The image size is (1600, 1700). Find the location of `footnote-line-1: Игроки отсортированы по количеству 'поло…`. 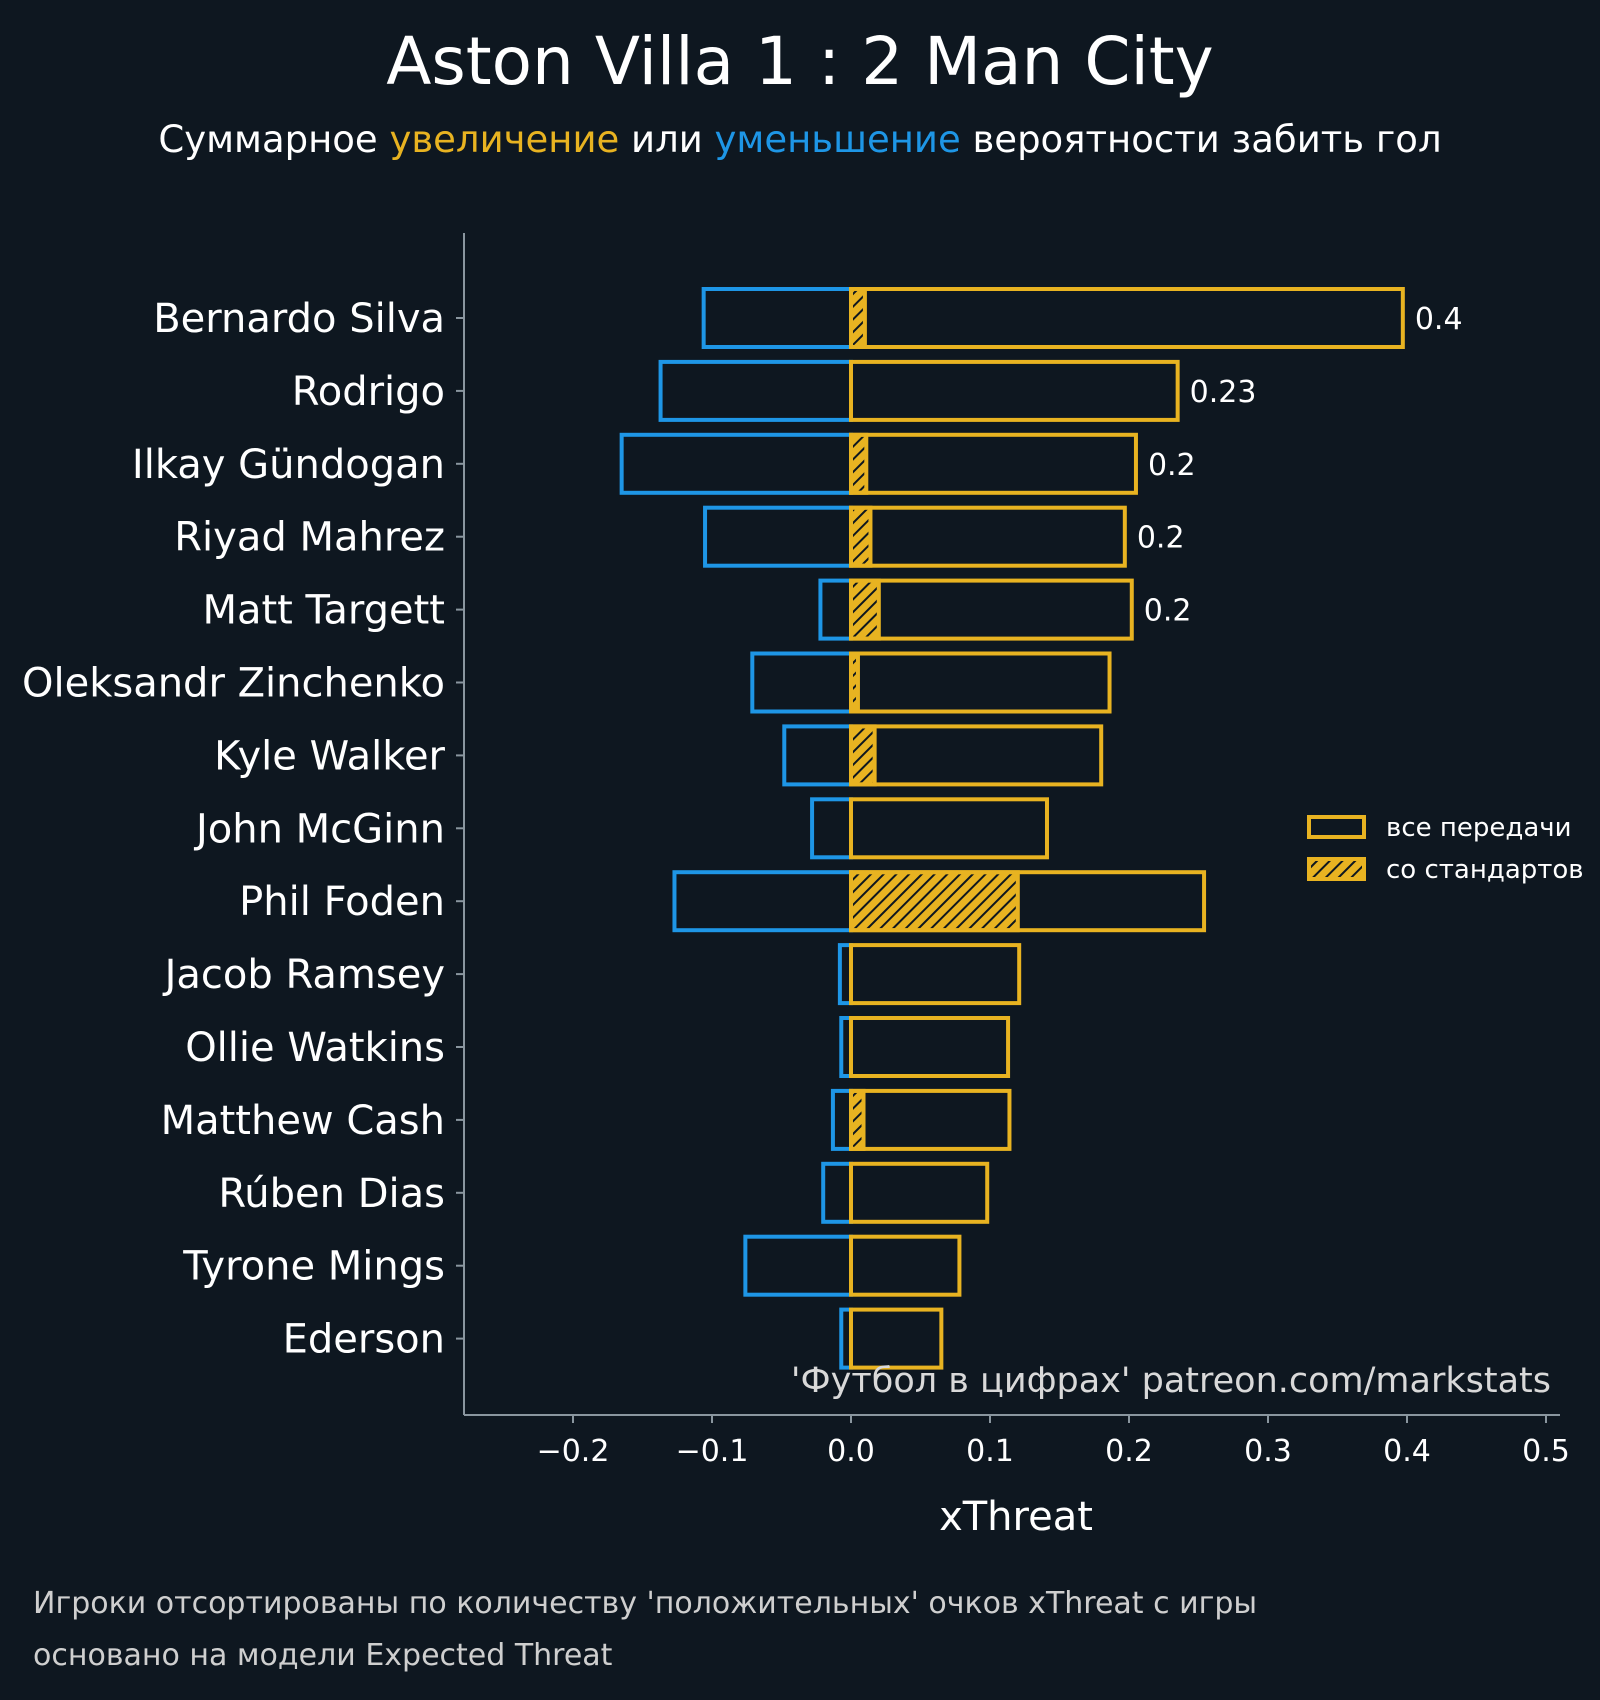

footnote-line-1: Игроки отсортированы по количеству 'поло… is located at coordinates (645, 1603).